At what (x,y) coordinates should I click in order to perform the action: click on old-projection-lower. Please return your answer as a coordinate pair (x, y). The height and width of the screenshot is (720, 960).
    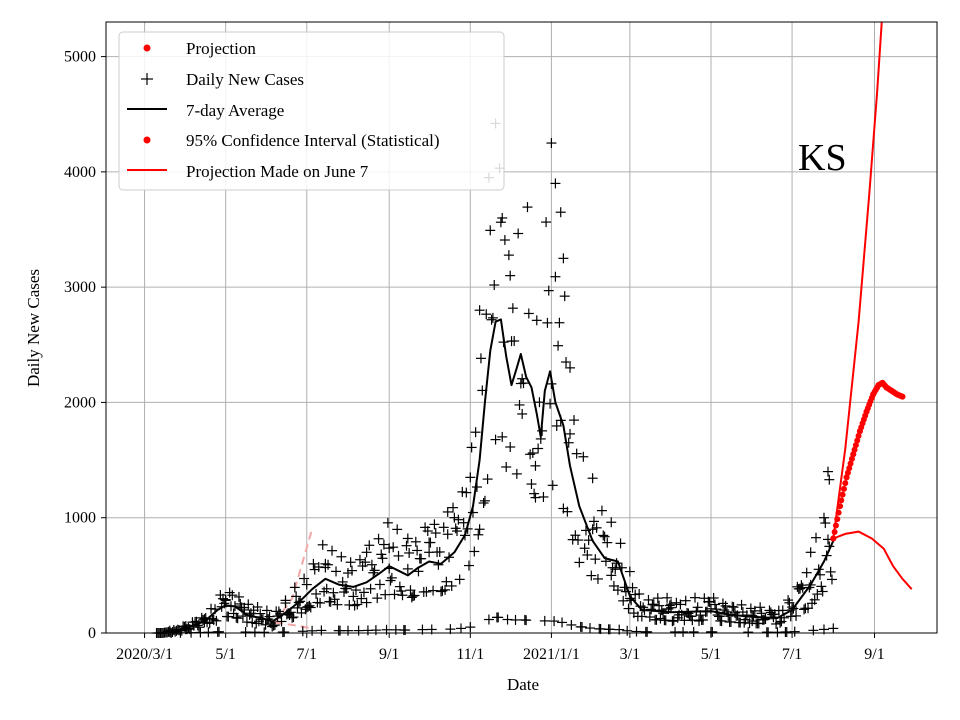
    Looking at the image, I should click on (293, 625).